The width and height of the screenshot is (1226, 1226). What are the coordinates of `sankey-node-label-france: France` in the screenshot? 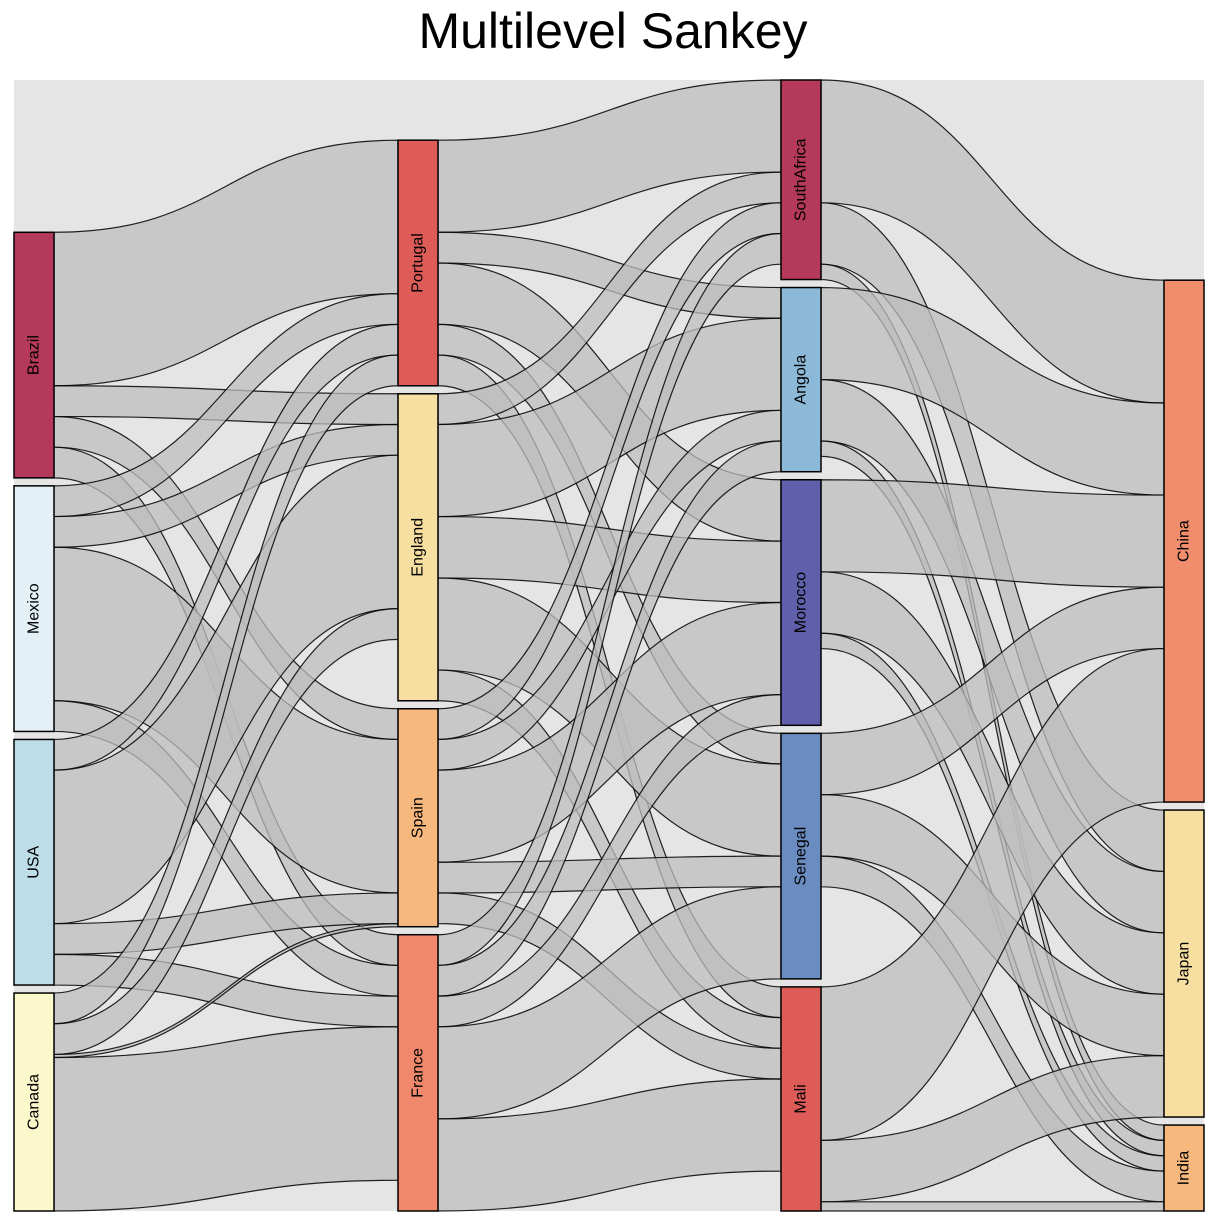 It's located at (418, 1073).